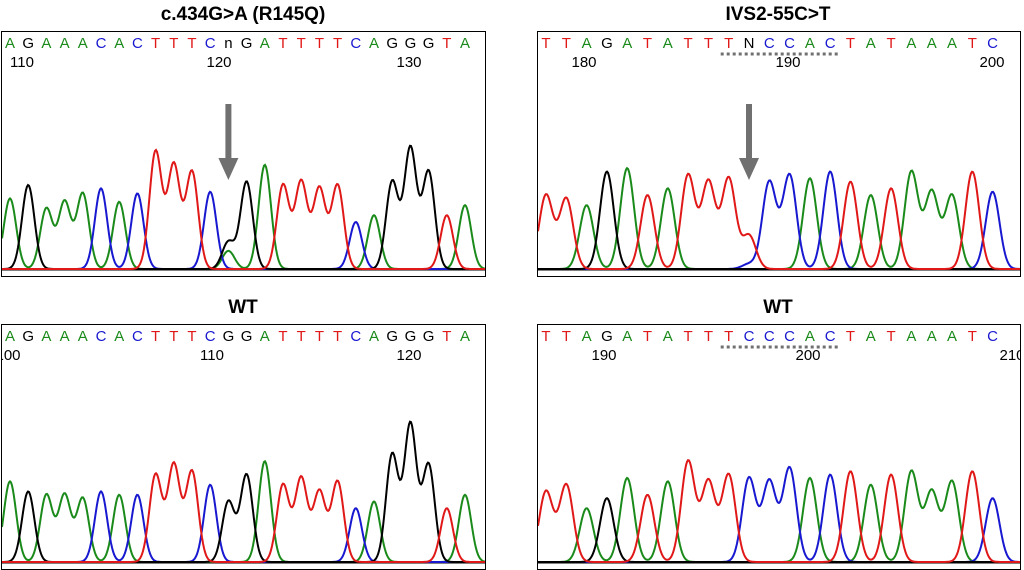 The width and height of the screenshot is (1024, 570). Describe the element at coordinates (408, 62) in the screenshot. I see `position-label: 130` at that location.